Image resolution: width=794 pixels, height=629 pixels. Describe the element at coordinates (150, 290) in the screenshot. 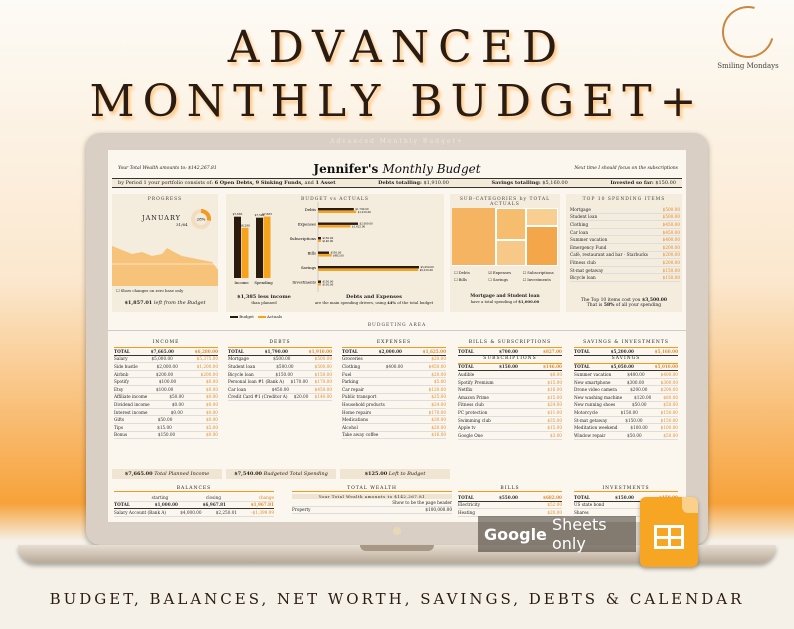

I see `show-zero-base-checkbox: ☐ Show changes on zero base only` at that location.